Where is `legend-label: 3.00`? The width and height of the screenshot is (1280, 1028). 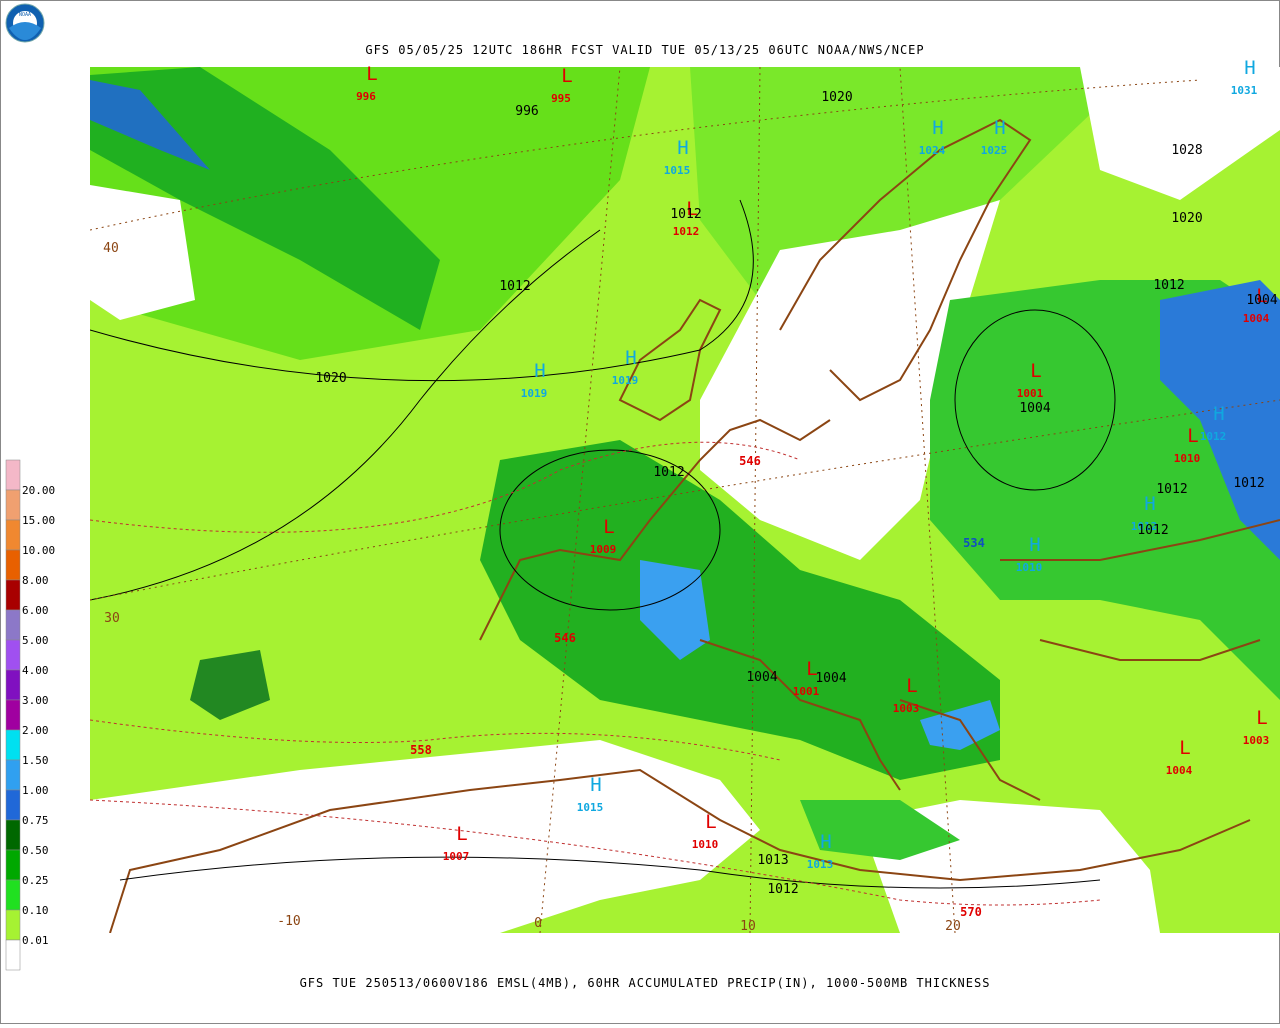 legend-label: 3.00 is located at coordinates (35, 700).